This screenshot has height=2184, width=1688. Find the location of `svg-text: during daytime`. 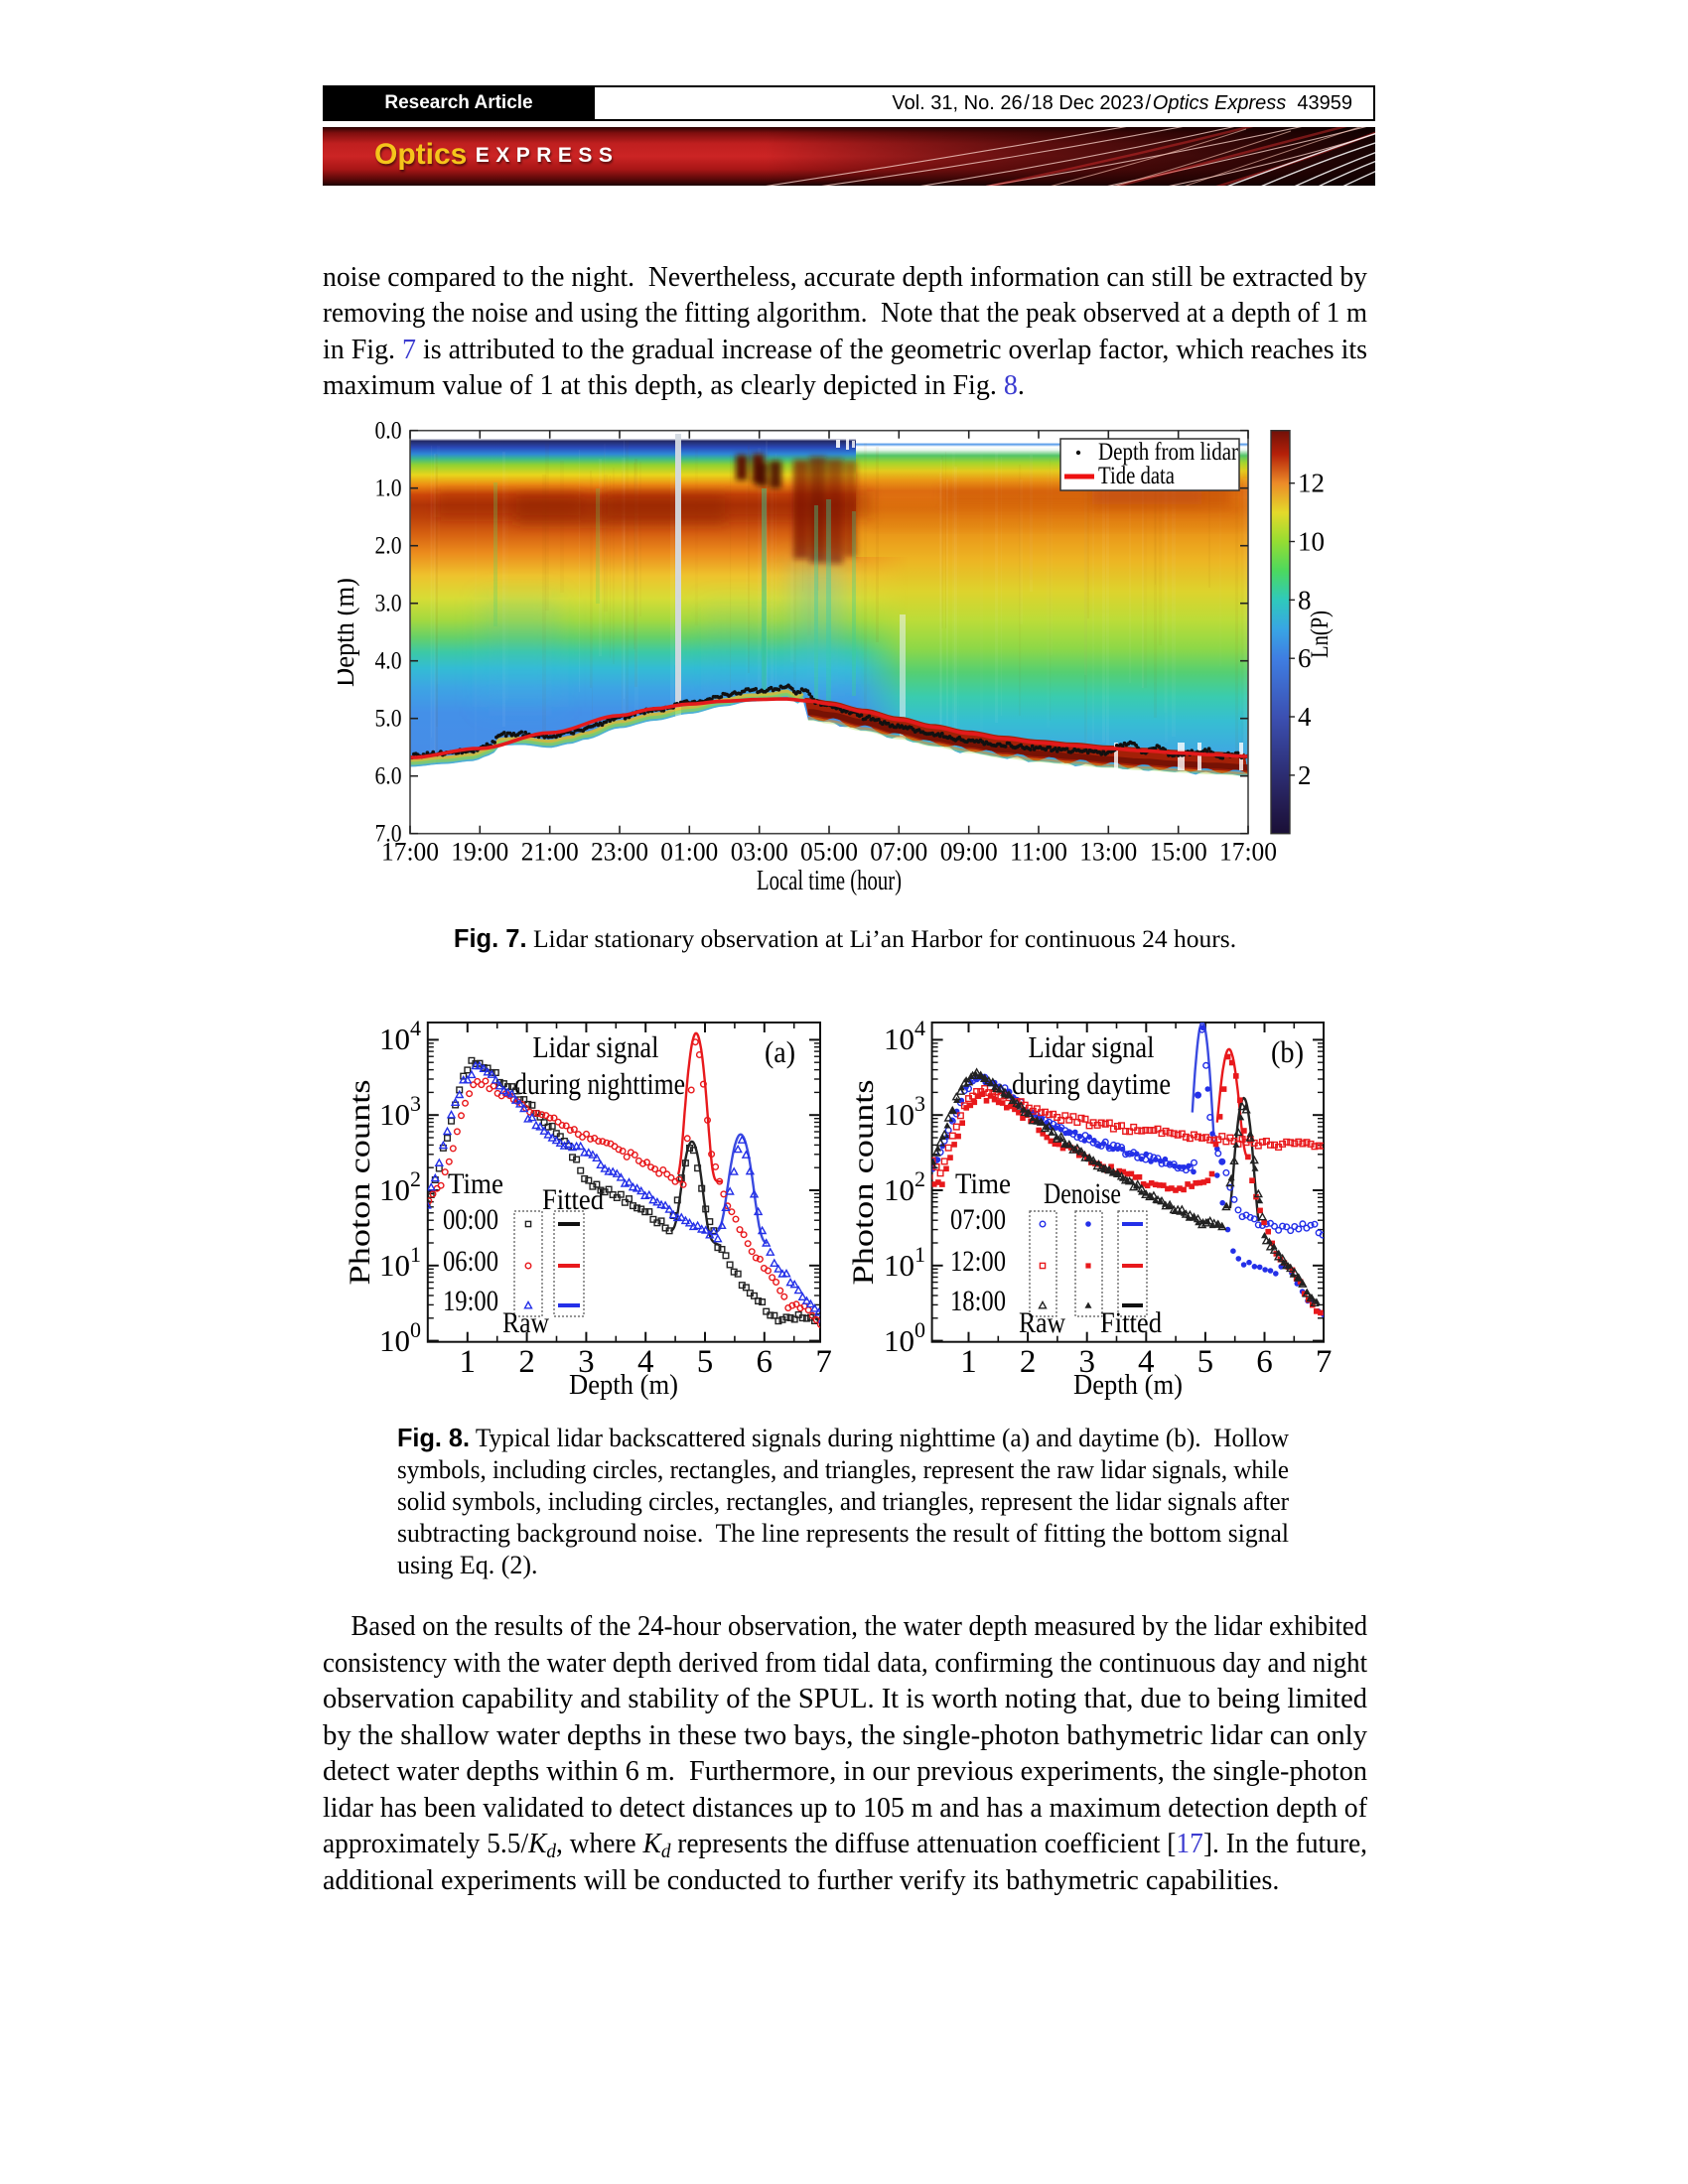

svg-text: during daytime is located at coordinates (1091, 1083).